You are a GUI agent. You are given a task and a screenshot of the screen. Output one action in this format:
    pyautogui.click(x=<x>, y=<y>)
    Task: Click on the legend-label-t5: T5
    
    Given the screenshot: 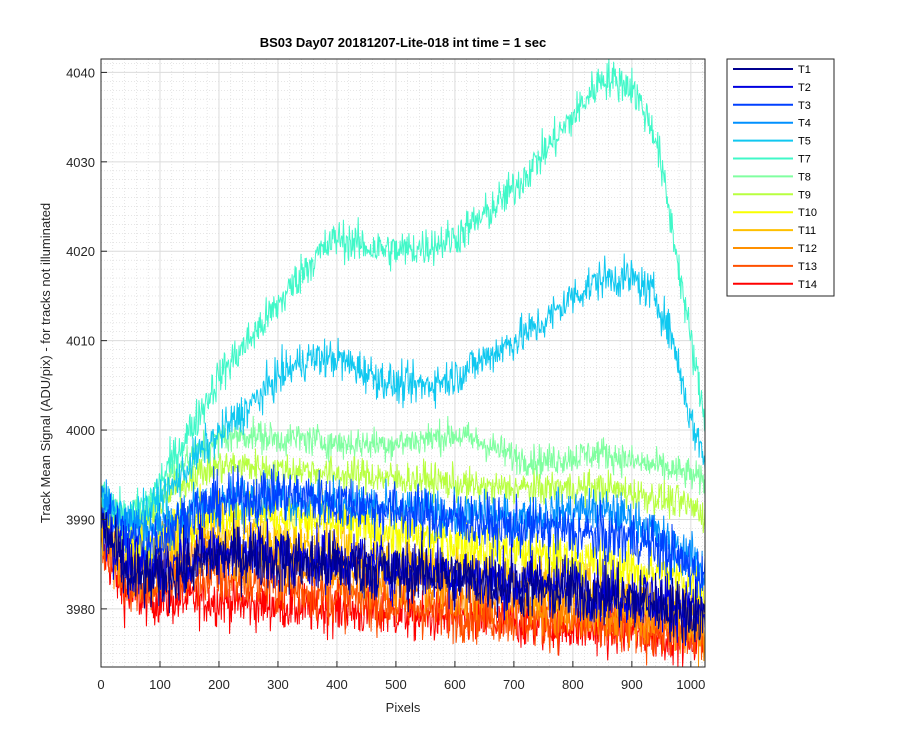 What is the action you would take?
    pyautogui.click(x=804, y=142)
    